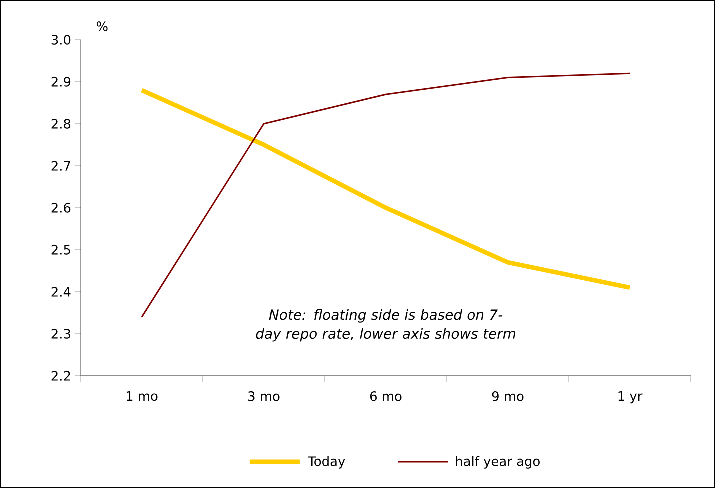 This screenshot has height=488, width=715. Describe the element at coordinates (61, 40) in the screenshot. I see `y-tick-label: 3.0` at that location.